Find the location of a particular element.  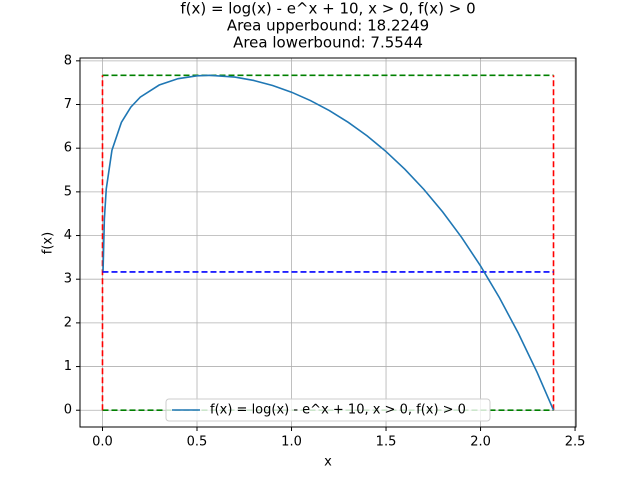

x-tick-label: 1.0 is located at coordinates (291, 442).